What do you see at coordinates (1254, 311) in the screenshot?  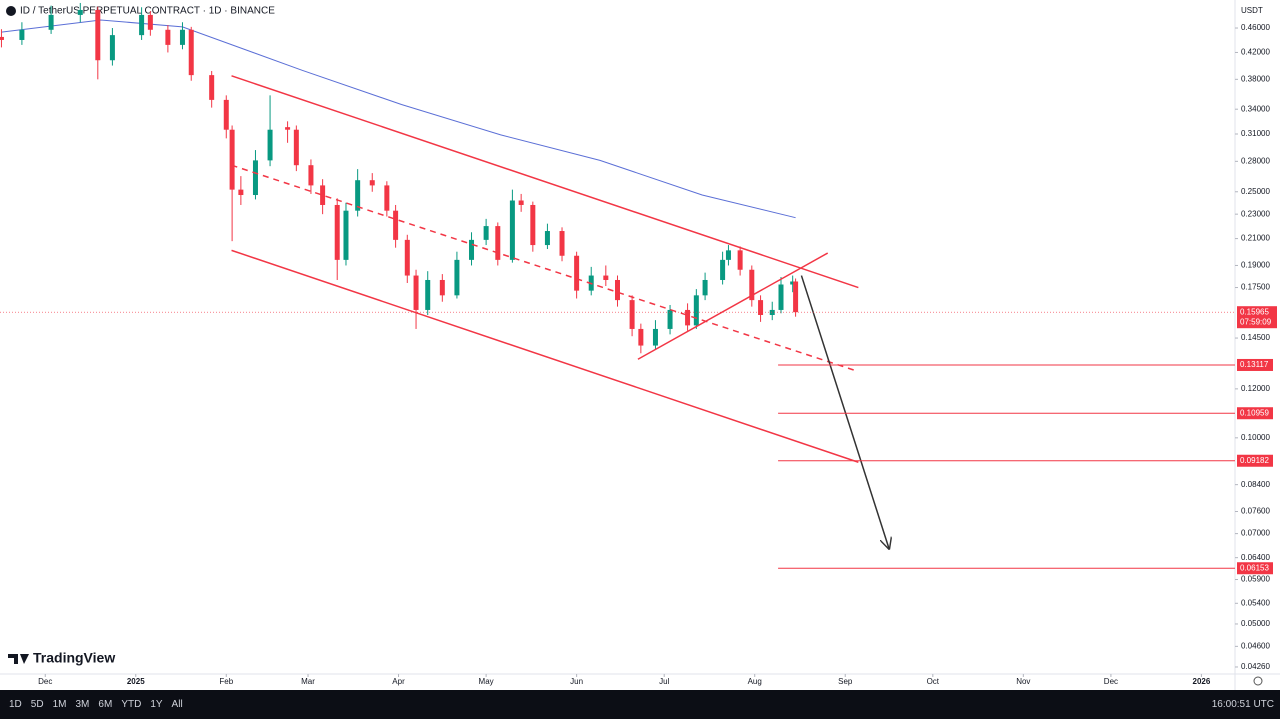 I see `last-price-label: 0.15965` at bounding box center [1254, 311].